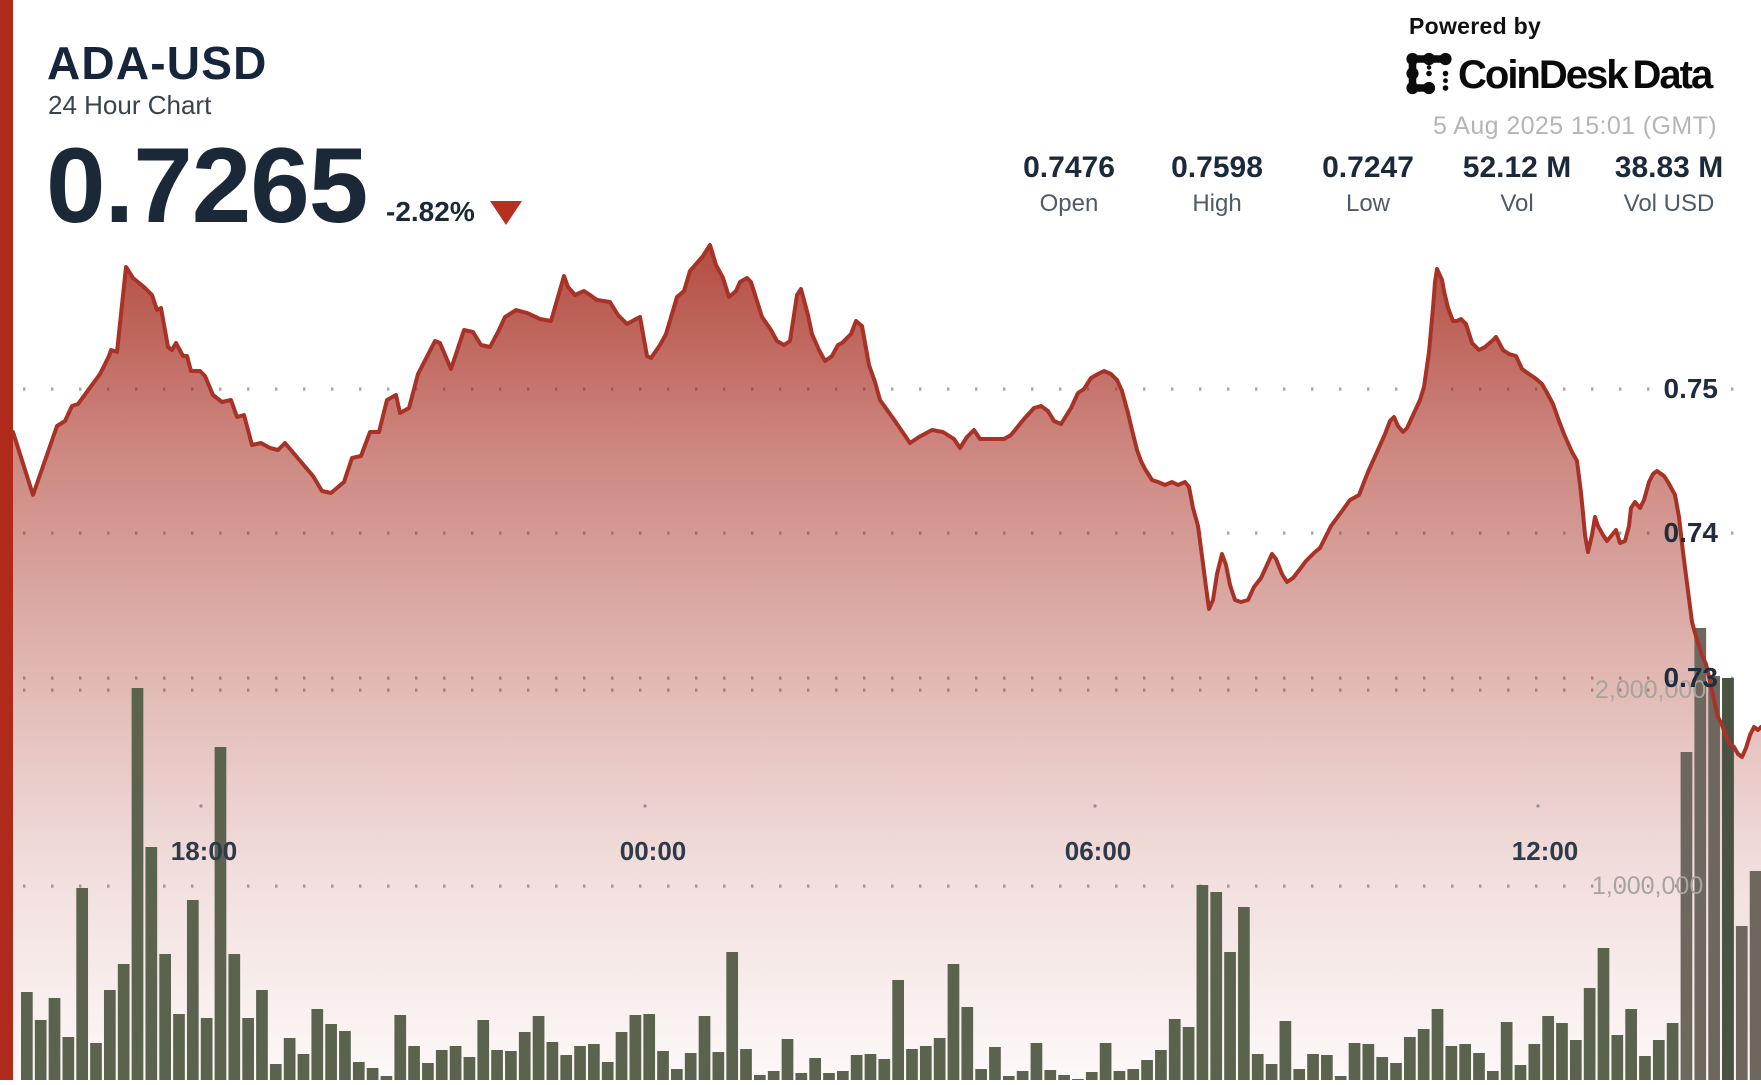  I want to click on svg-text: 00:00, so click(653, 851).